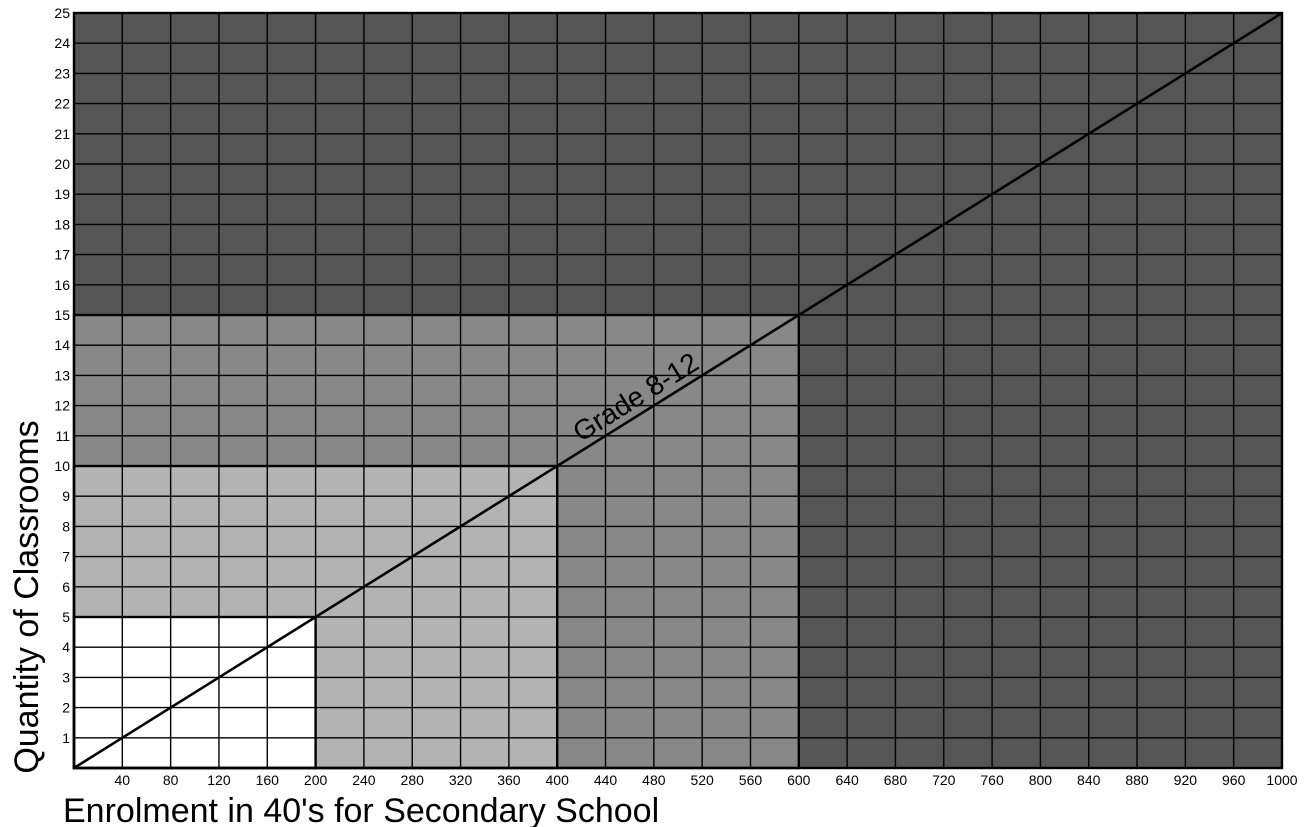  Describe the element at coordinates (62, 255) in the screenshot. I see `y-tick-label-17: 17` at that location.